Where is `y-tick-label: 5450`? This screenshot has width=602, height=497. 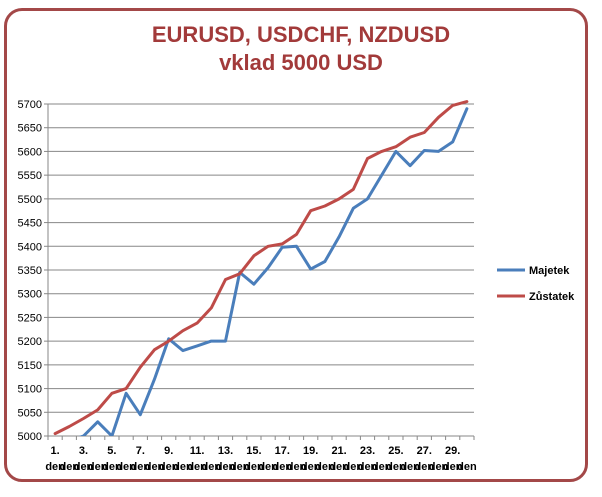
y-tick-label: 5450 is located at coordinates (30, 224).